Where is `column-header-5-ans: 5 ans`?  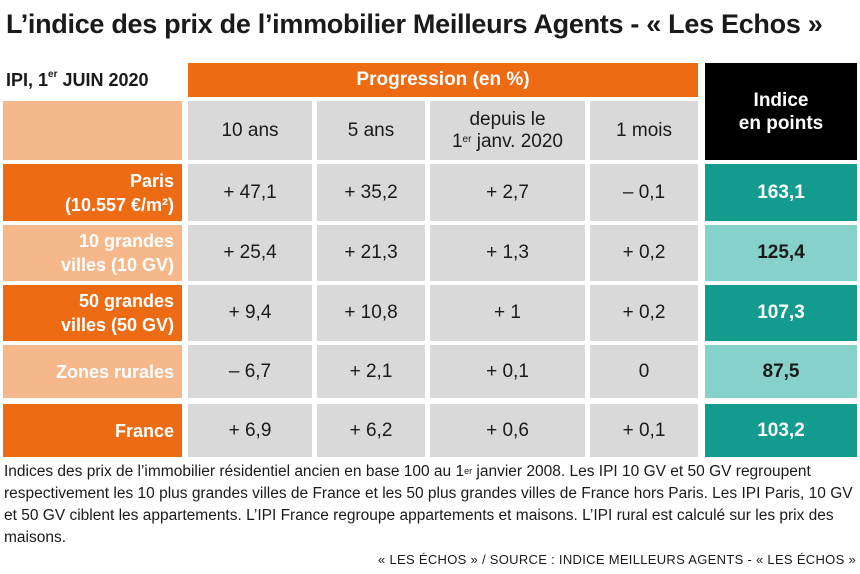
column-header-5-ans: 5 ans is located at coordinates (371, 130).